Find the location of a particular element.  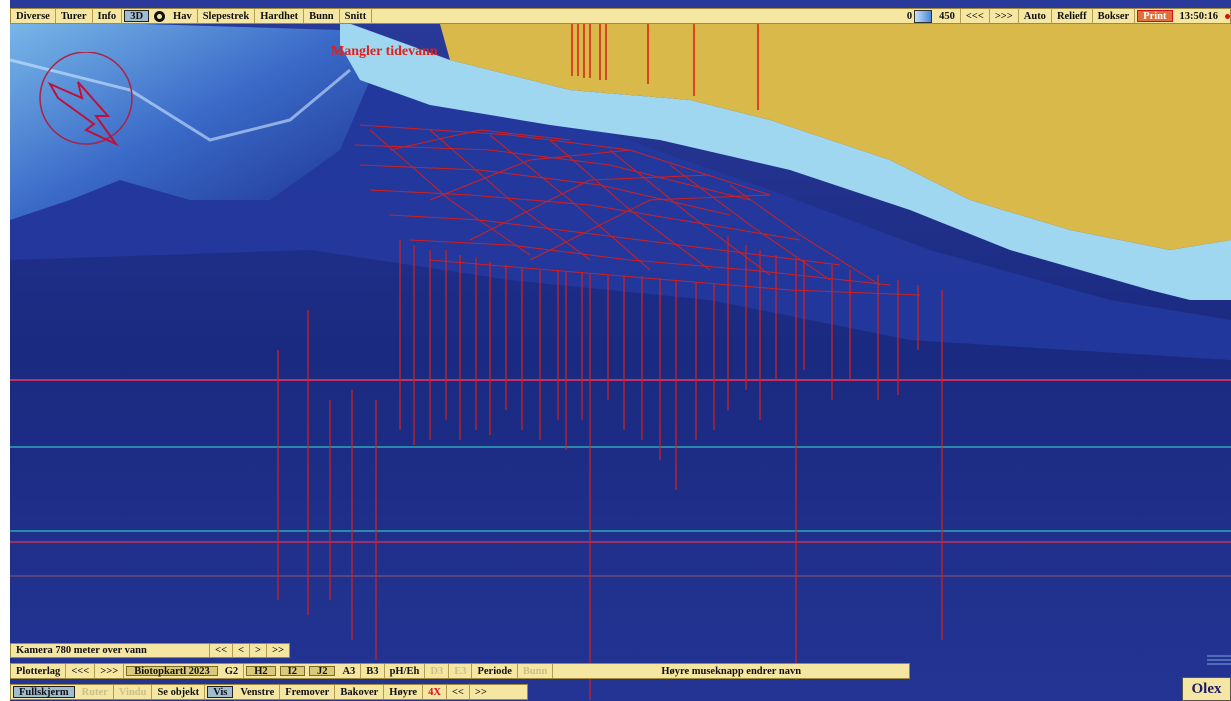

venstre-button: Venstre is located at coordinates (258, 692).